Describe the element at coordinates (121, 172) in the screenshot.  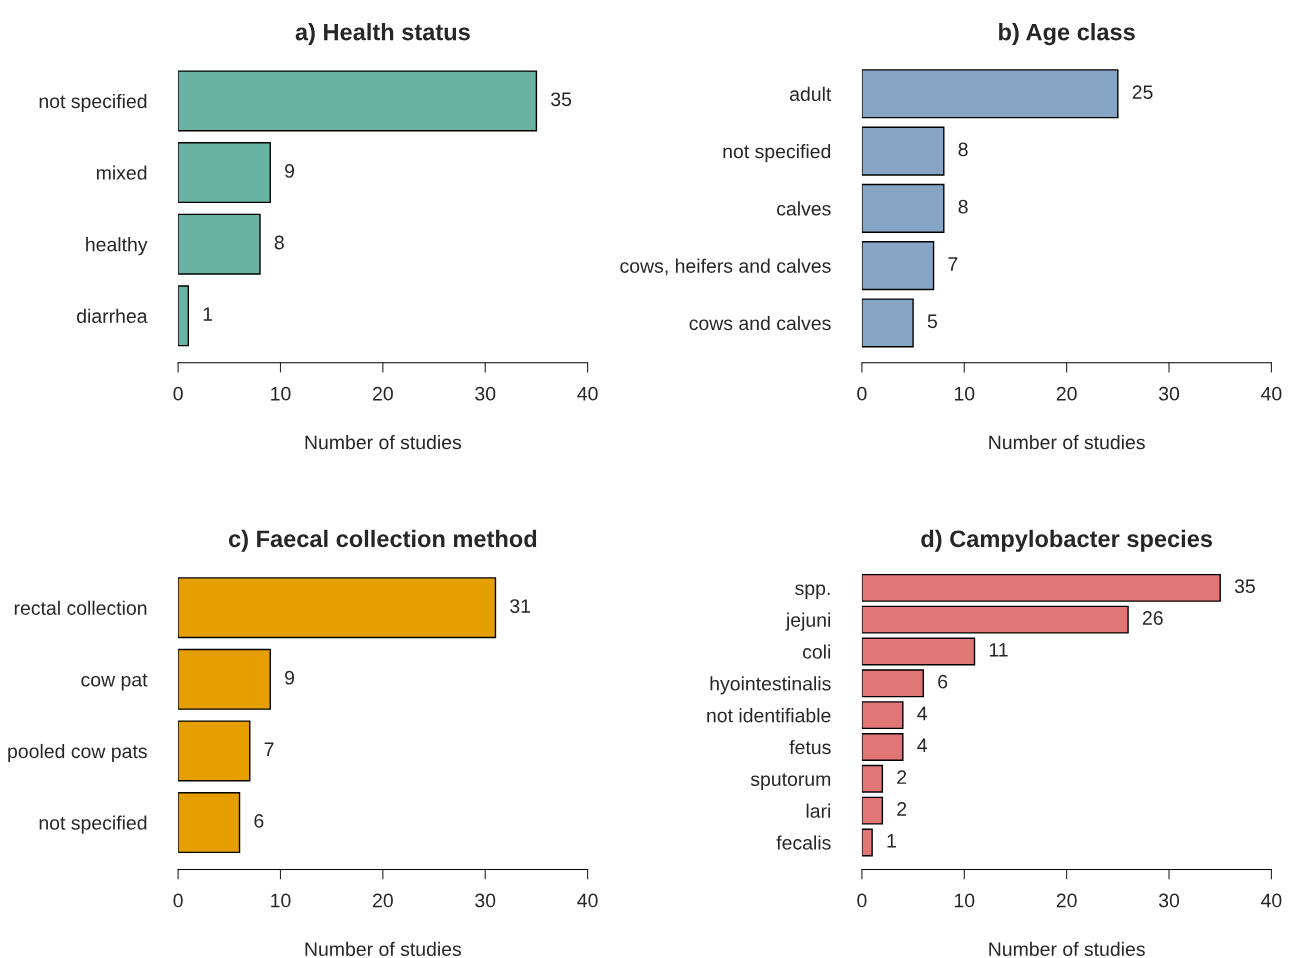
I see `y-tick-label: mixed` at that location.